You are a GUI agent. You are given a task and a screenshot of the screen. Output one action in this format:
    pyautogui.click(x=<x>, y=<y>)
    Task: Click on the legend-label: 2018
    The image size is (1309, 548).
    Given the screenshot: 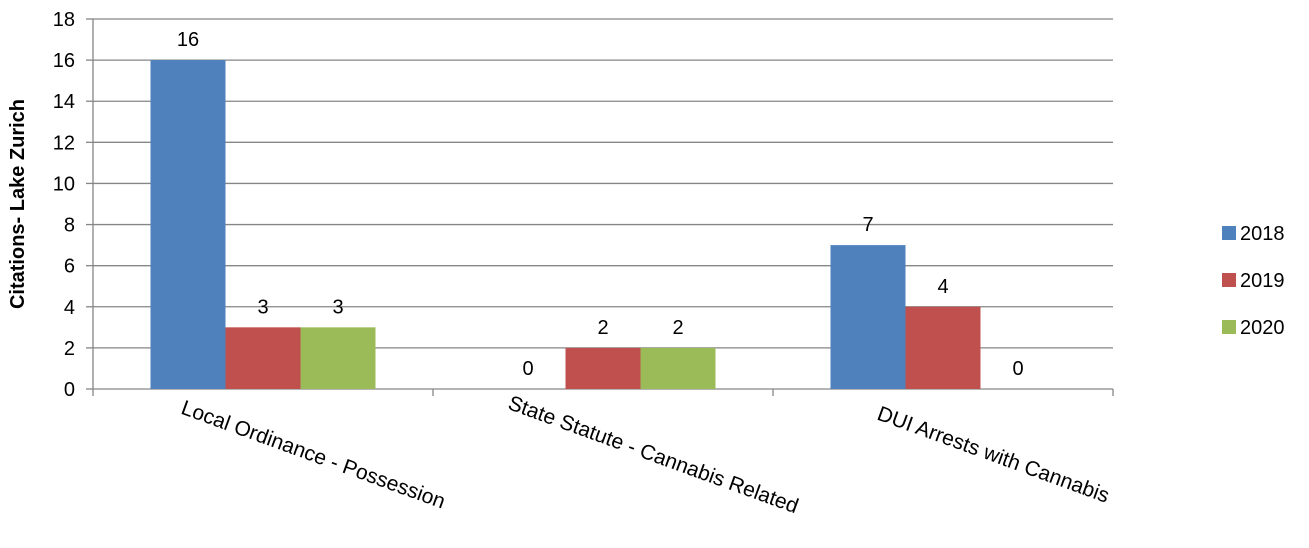 What is the action you would take?
    pyautogui.click(x=1262, y=234)
    